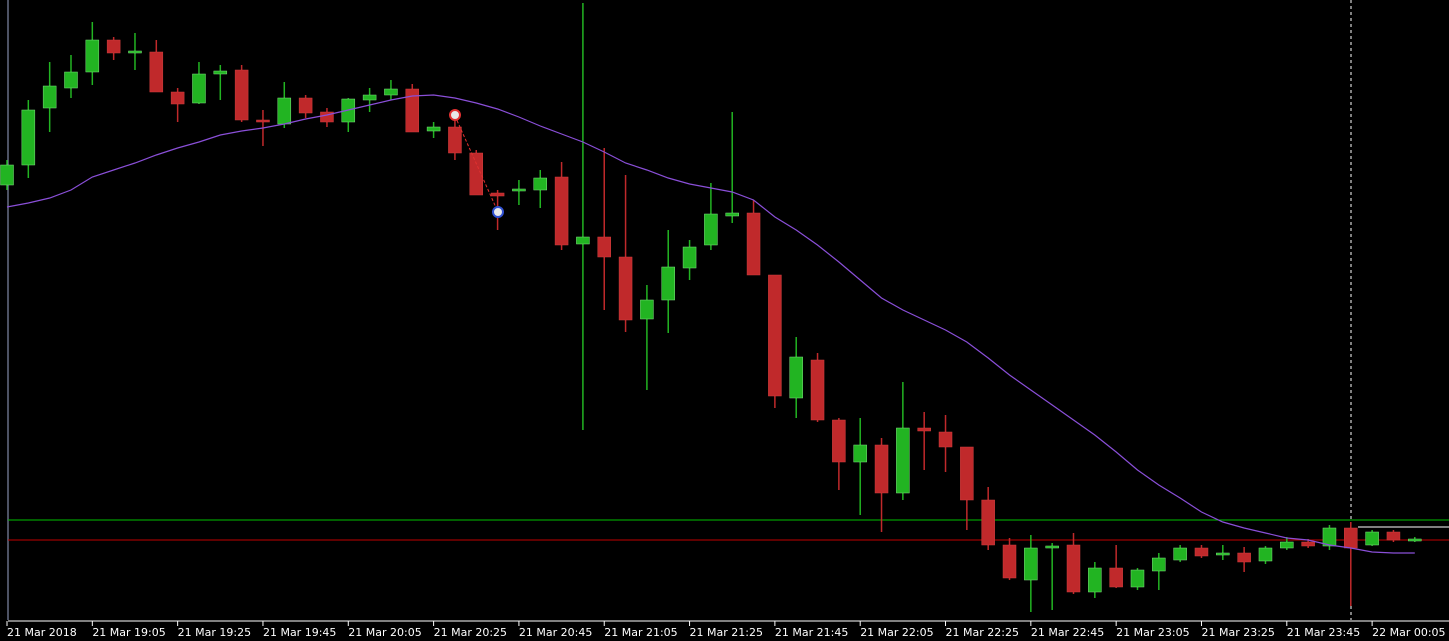 This screenshot has width=1449, height=641. What do you see at coordinates (982, 632) in the screenshot?
I see `x-tick-label: 21 Mar 22:25` at bounding box center [982, 632].